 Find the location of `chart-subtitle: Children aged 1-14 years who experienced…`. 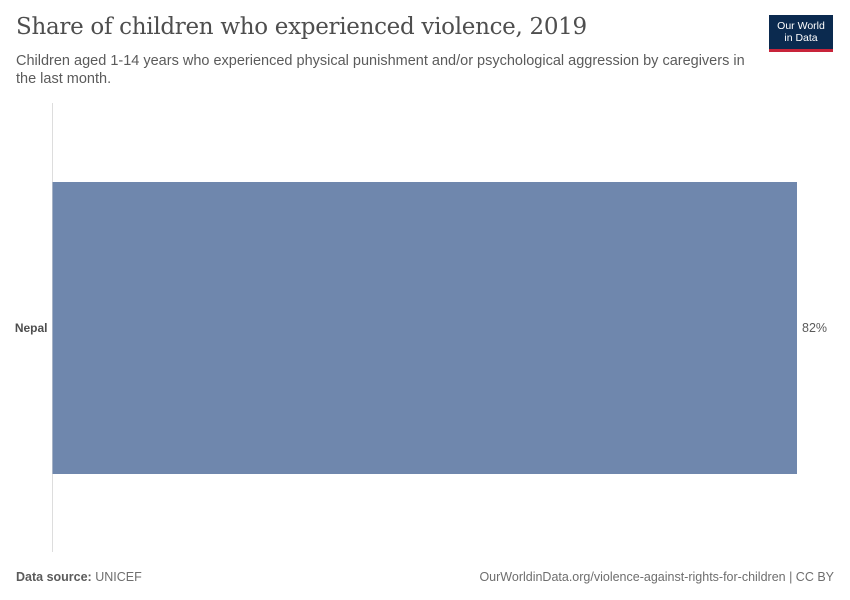

chart-subtitle: Children aged 1-14 years who experienced… is located at coordinates (380, 70).